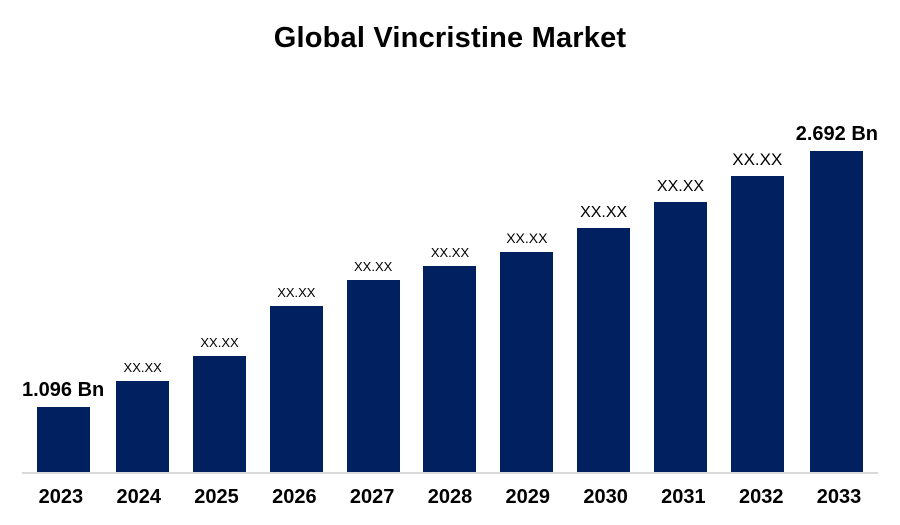  Describe the element at coordinates (294, 497) in the screenshot. I see `x-tick-2026: 2026` at that location.